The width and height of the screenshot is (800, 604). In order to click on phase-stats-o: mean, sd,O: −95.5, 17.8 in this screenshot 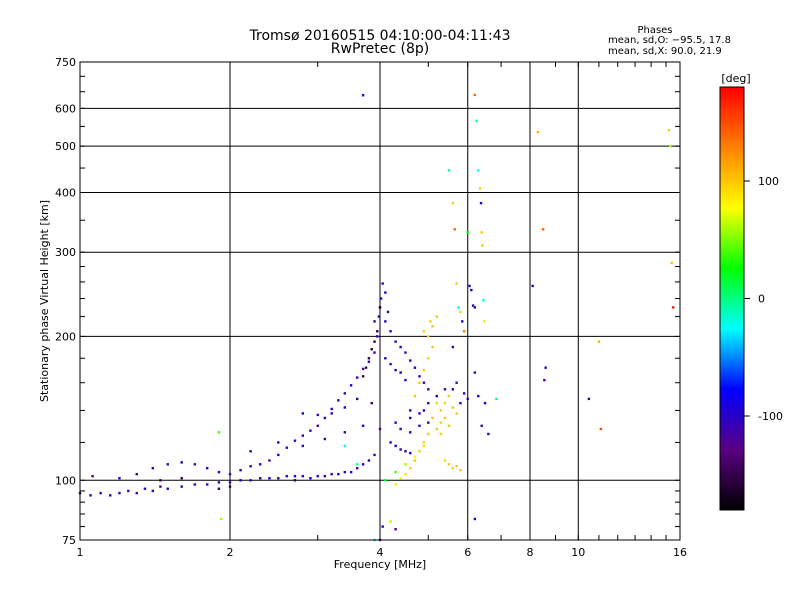, I will do `click(669, 40)`.